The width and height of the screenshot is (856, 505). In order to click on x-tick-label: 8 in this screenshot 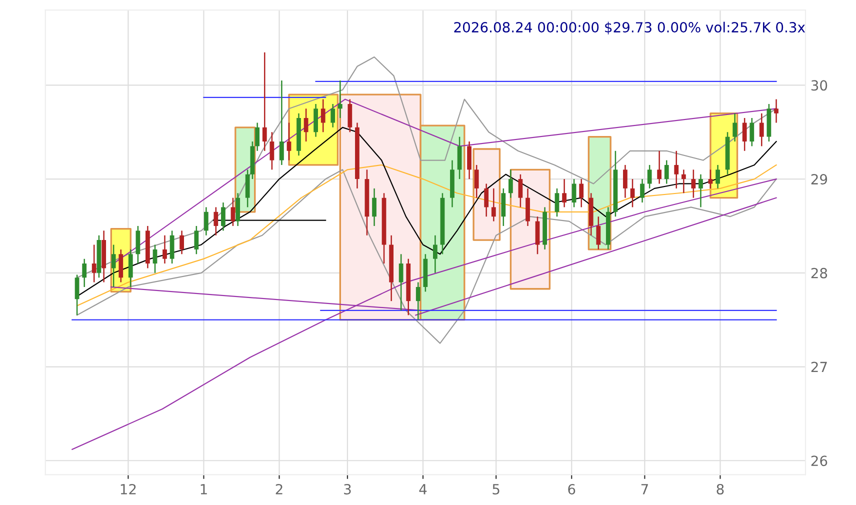, I will do `click(720, 489)`.